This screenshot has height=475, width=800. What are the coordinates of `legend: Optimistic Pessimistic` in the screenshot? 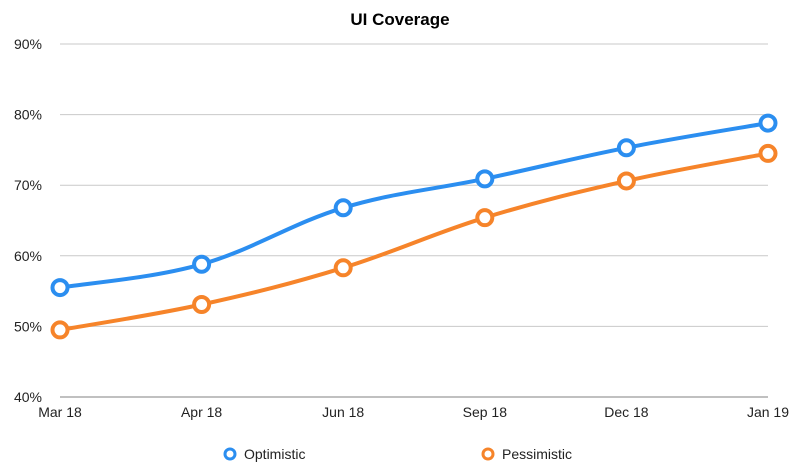 It's located at (397, 454).